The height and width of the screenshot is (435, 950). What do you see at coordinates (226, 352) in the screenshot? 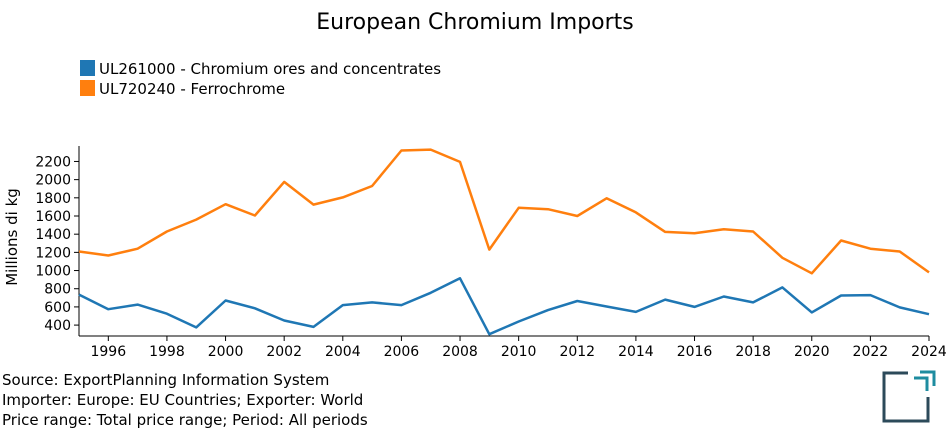
I see `x-tick-label: 2000` at bounding box center [226, 352].